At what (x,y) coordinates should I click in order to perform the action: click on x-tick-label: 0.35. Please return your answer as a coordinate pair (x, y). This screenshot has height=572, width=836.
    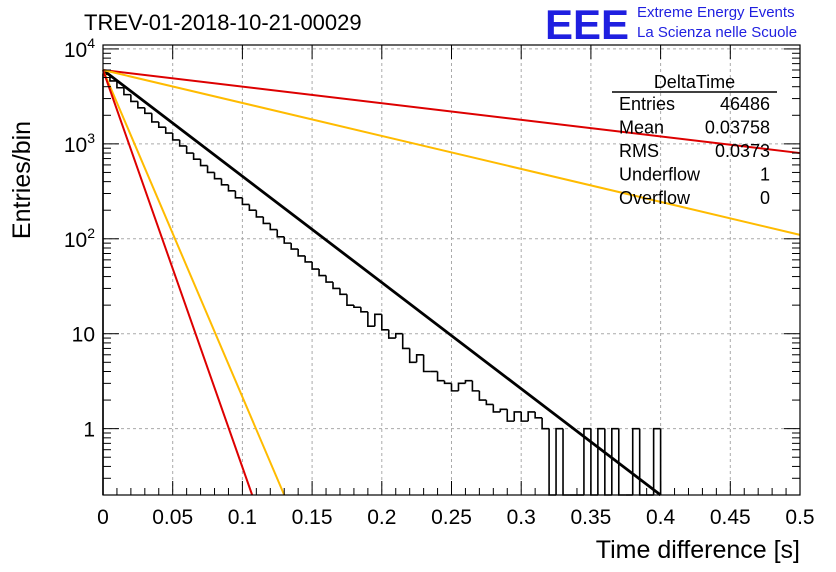
    Looking at the image, I should click on (590, 517).